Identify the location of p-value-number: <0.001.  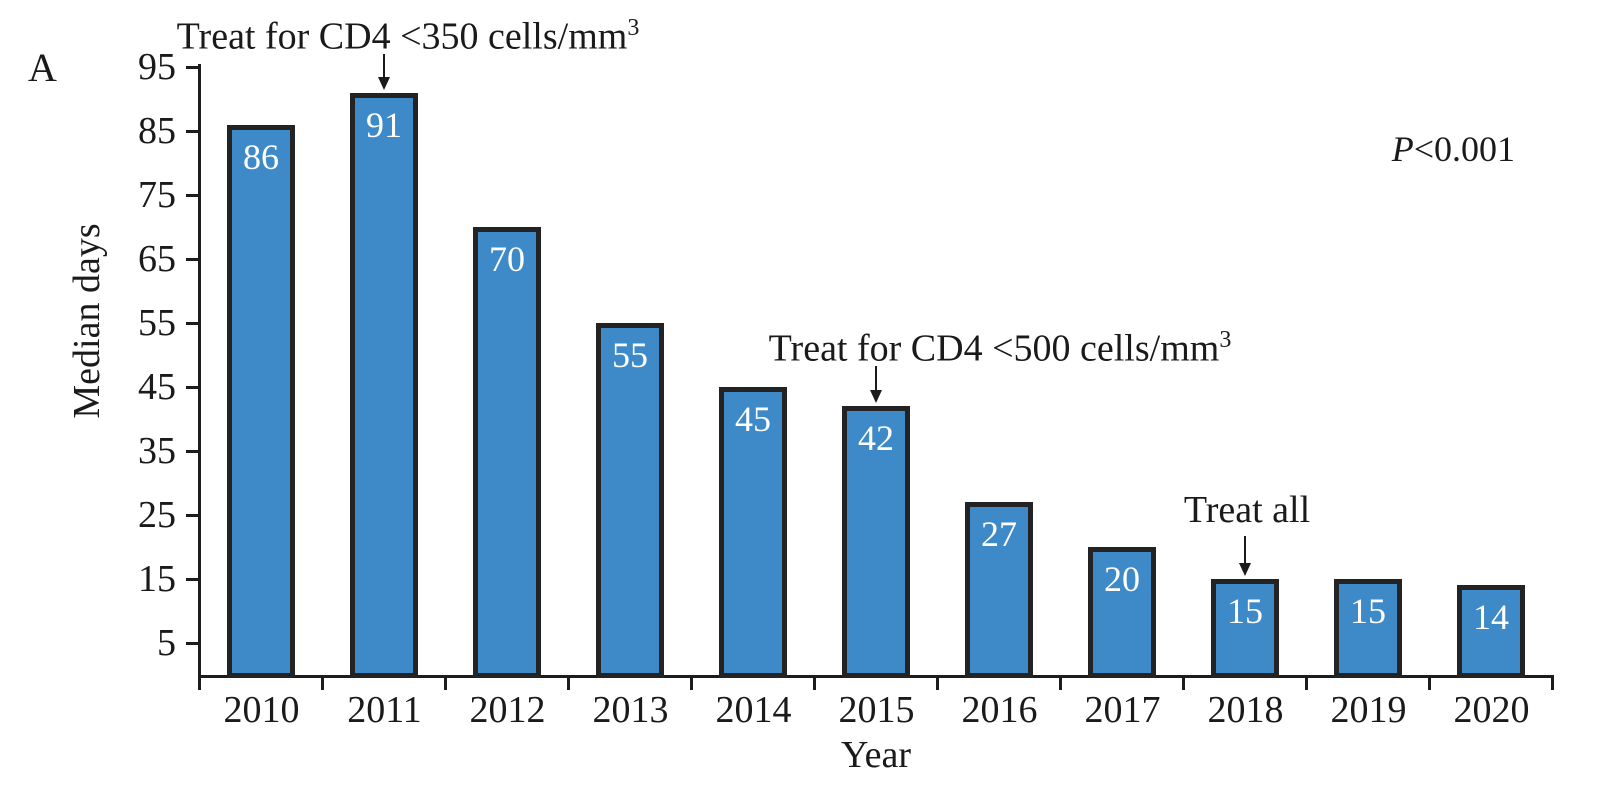
(1464, 149).